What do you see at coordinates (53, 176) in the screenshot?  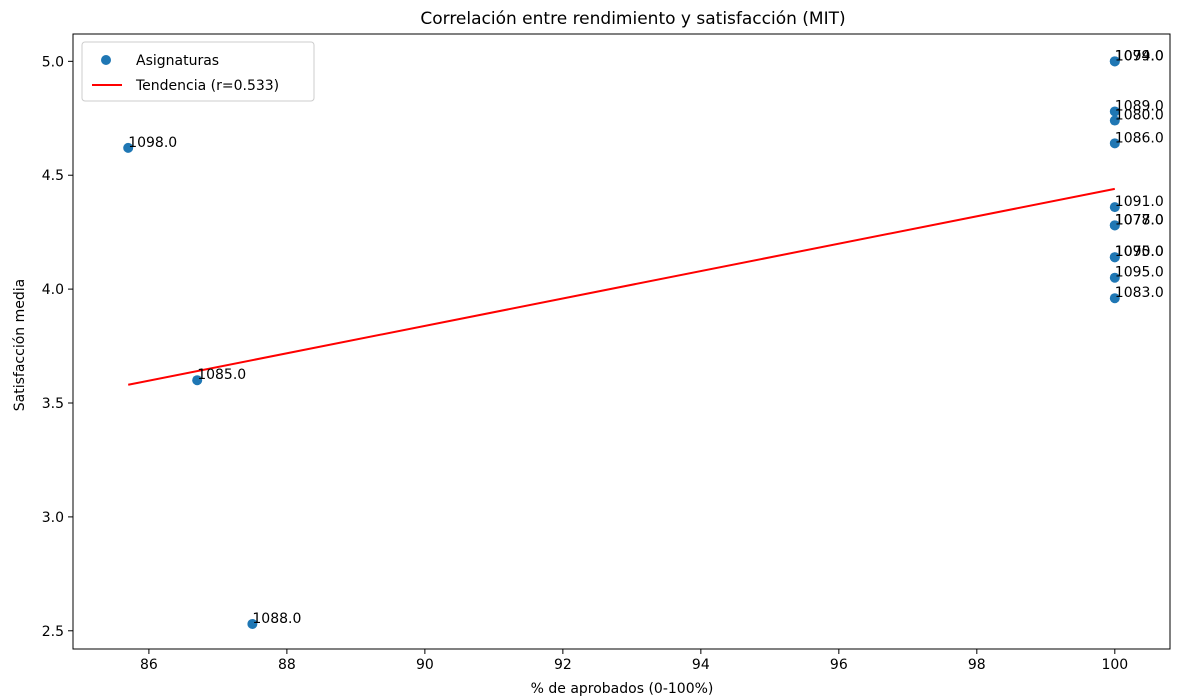 I see `y-tick-label: 4.5` at bounding box center [53, 176].